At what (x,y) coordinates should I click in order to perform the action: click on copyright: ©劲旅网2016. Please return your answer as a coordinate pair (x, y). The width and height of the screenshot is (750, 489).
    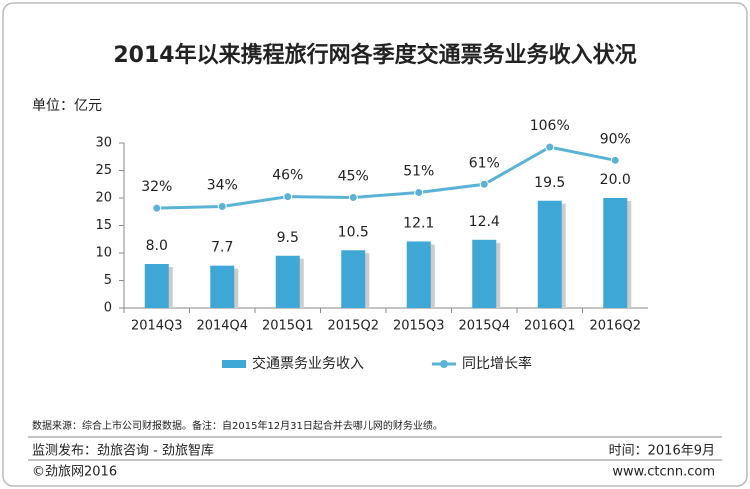
    Looking at the image, I should click on (74, 472).